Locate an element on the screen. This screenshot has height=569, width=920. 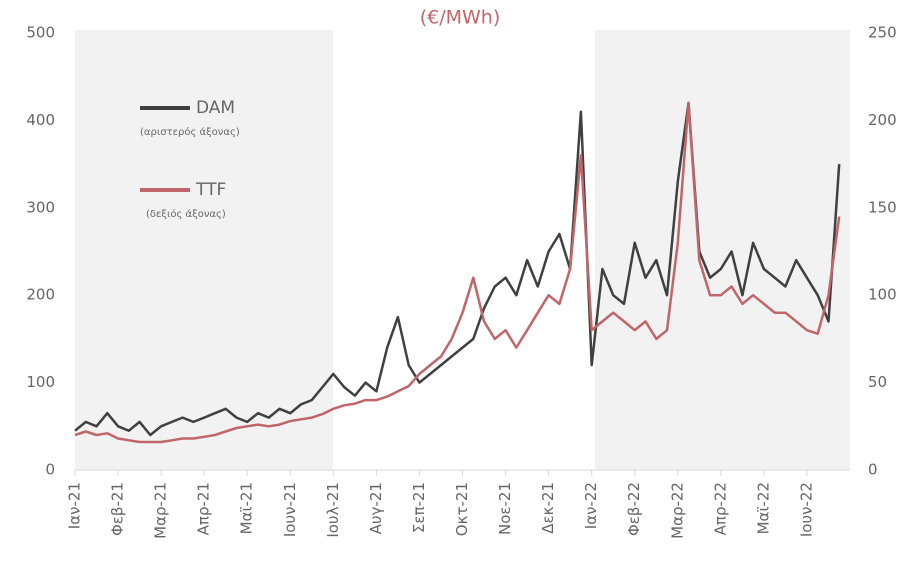
x-tick-label: Νοε-21 is located at coordinates (505, 508).